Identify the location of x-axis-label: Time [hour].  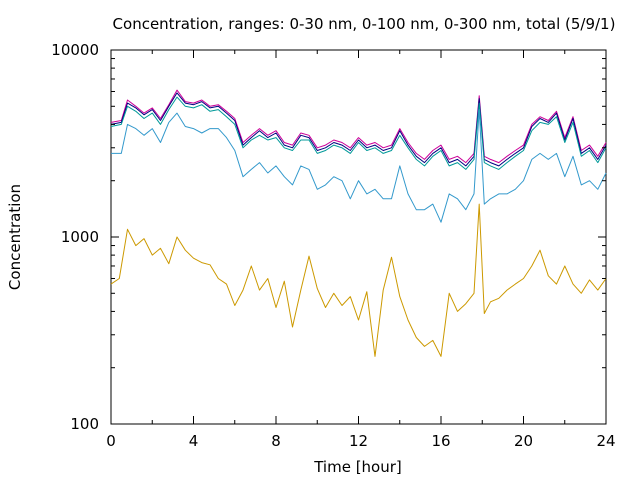
(357, 467).